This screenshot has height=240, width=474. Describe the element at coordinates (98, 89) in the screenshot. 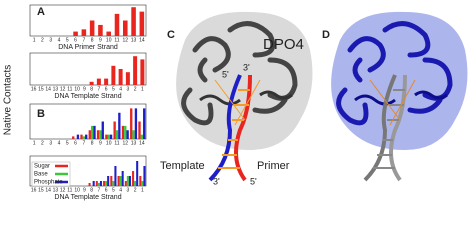

I see `x-tick-label: 7` at that location.